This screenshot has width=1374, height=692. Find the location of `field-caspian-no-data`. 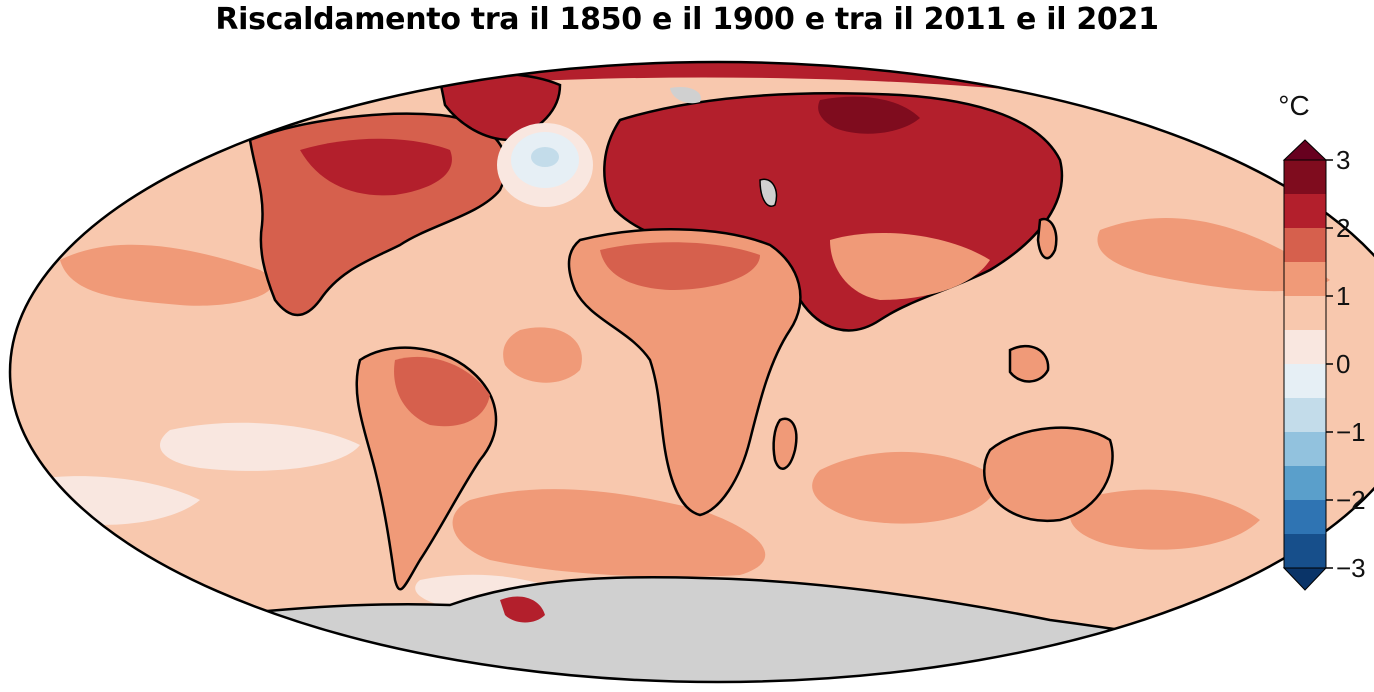

field-caspian-no-data is located at coordinates (768, 192).